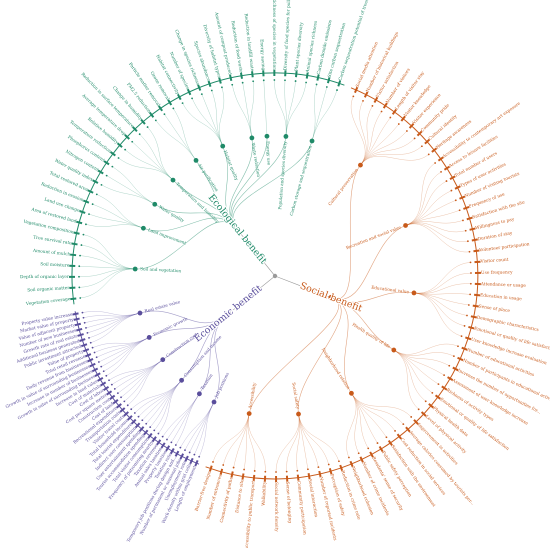 This screenshot has width=550, height=552. I want to click on group-label-land-improvement: Land improvement, so click(167, 236).